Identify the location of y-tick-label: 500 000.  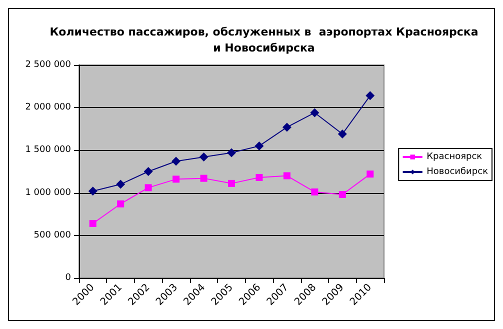
(53, 235).